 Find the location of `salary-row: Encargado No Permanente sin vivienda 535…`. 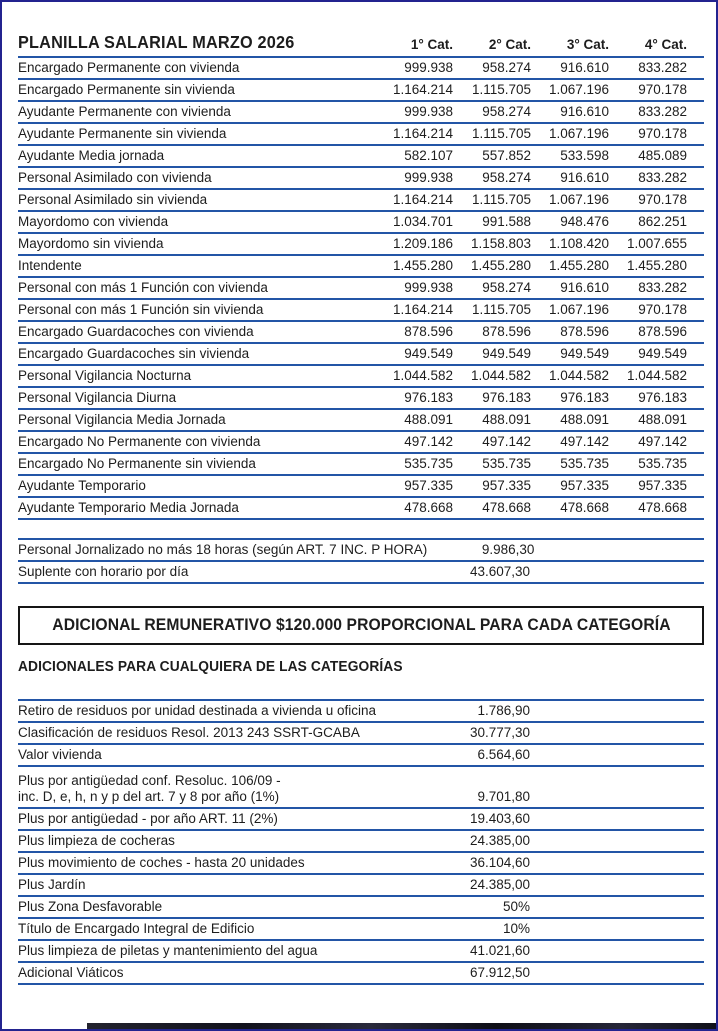

salary-row: Encargado No Permanente sin vivienda 535… is located at coordinates (361, 465).